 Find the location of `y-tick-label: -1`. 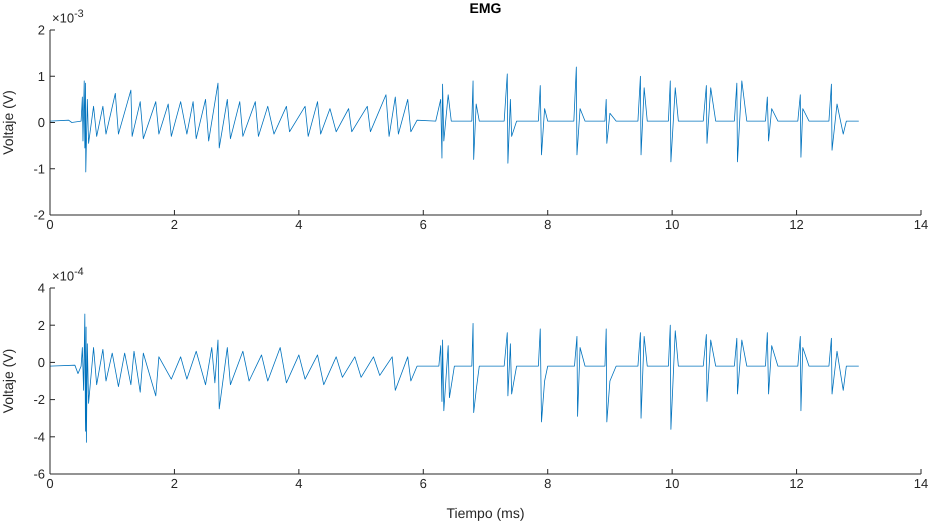

y-tick-label: -1 is located at coordinates (39, 168).